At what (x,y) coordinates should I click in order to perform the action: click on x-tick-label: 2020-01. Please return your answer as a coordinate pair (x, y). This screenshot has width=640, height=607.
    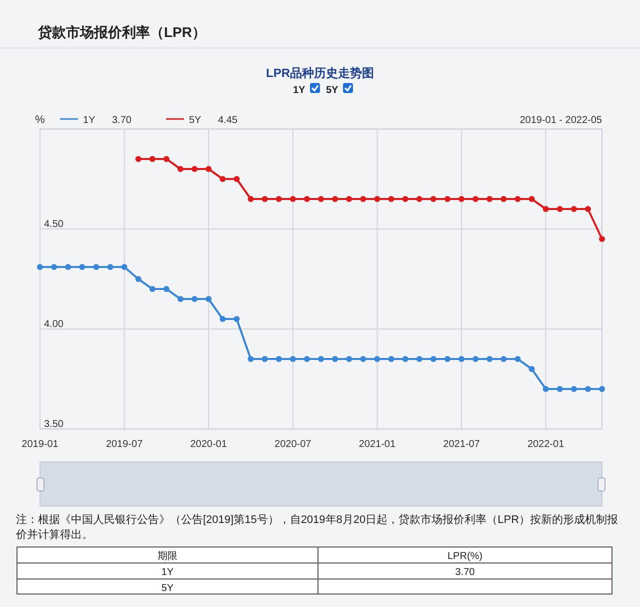
    Looking at the image, I should click on (209, 444).